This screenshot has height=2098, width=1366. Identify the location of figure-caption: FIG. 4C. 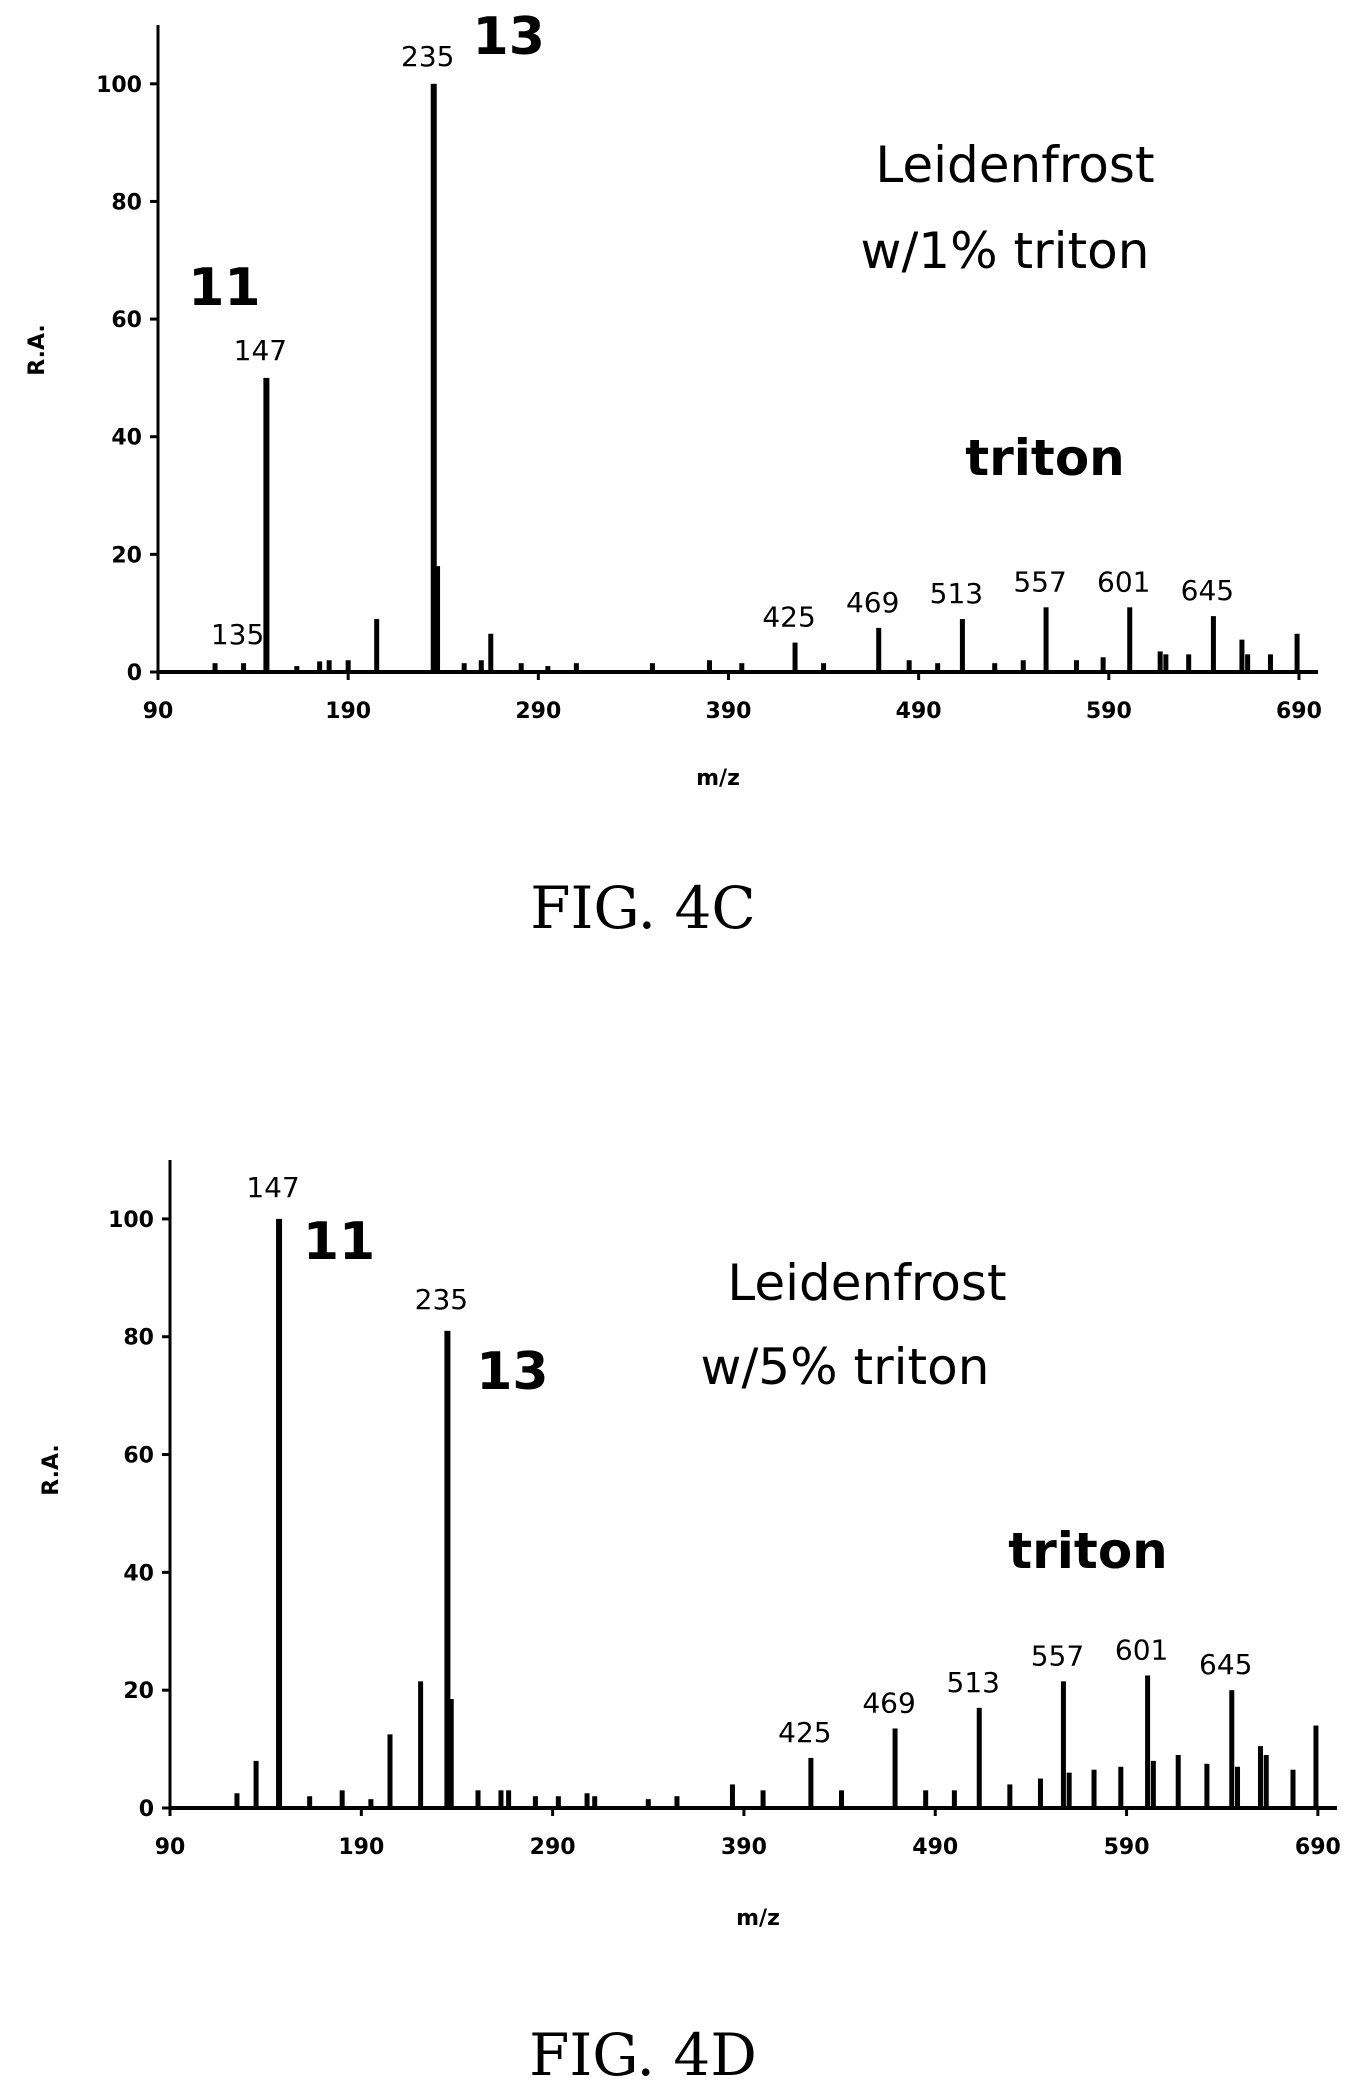
(643, 908).